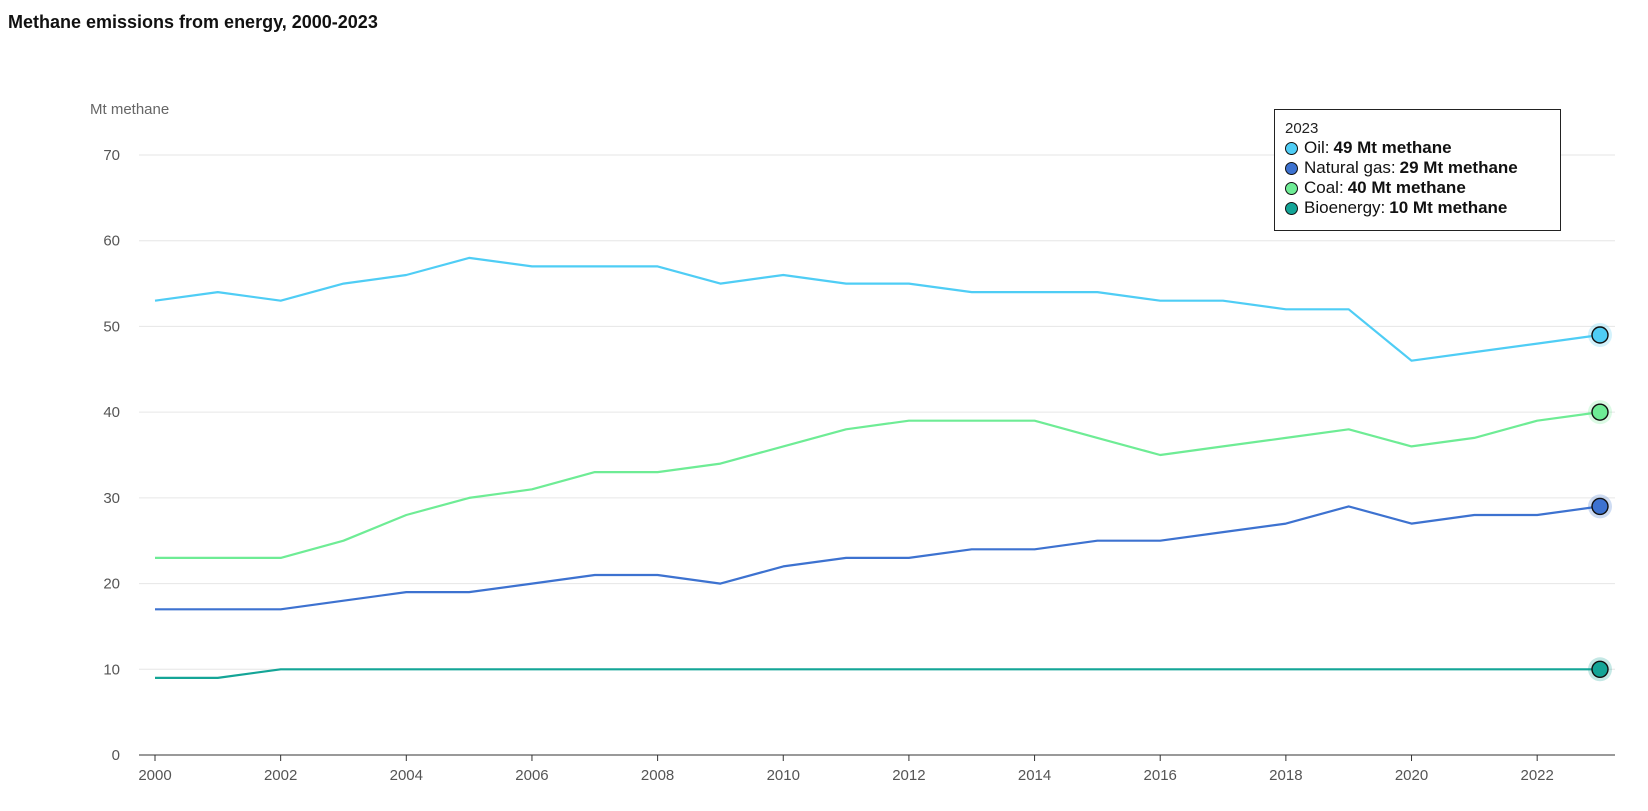 The image size is (1648, 811). I want to click on y-tick-label: 20, so click(111, 584).